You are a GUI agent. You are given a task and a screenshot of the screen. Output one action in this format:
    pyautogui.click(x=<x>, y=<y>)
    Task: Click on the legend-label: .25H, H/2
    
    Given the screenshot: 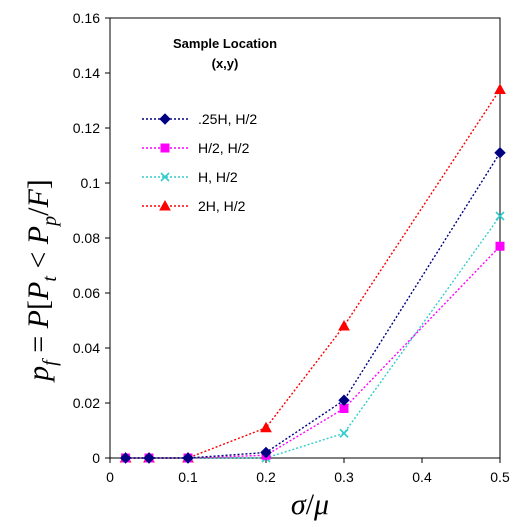 What is the action you would take?
    pyautogui.click(x=227, y=119)
    